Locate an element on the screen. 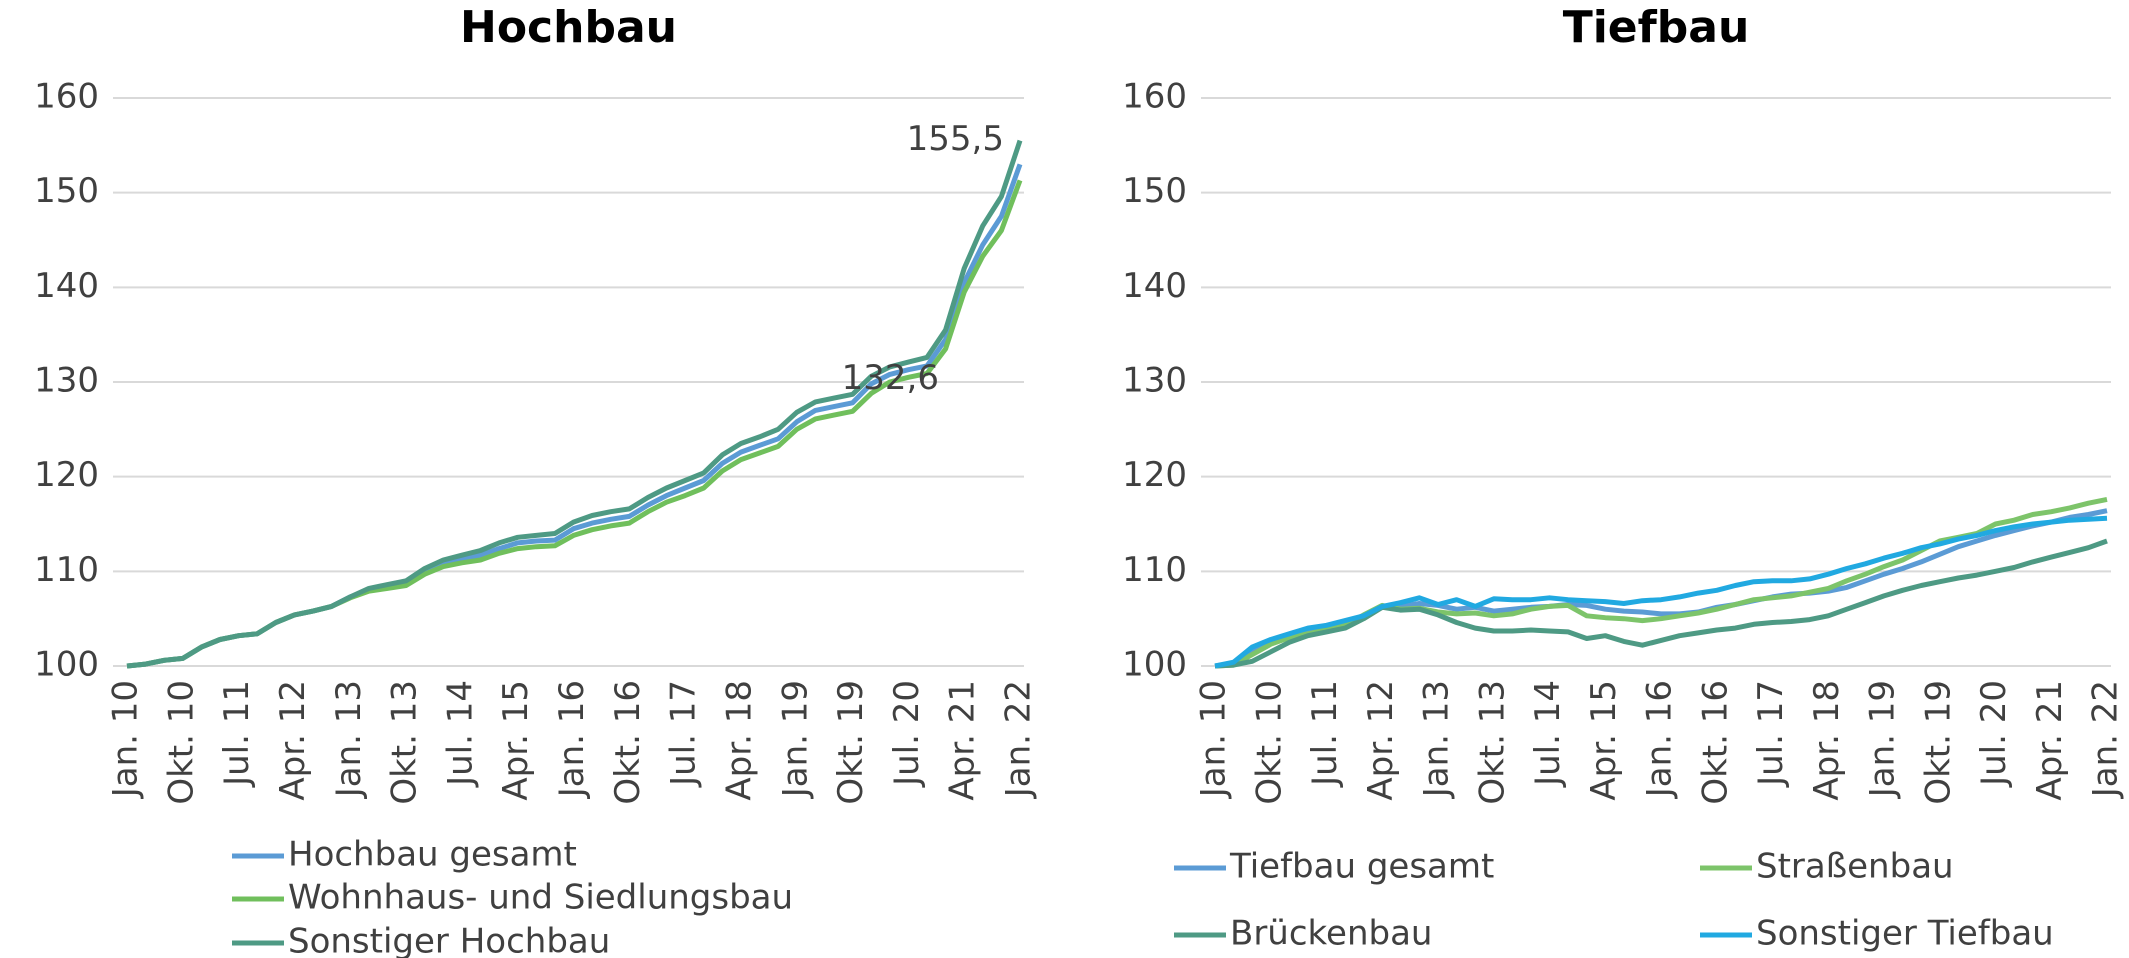 This screenshot has height=958, width=2129. legend-label: Straßenbau is located at coordinates (1855, 867).